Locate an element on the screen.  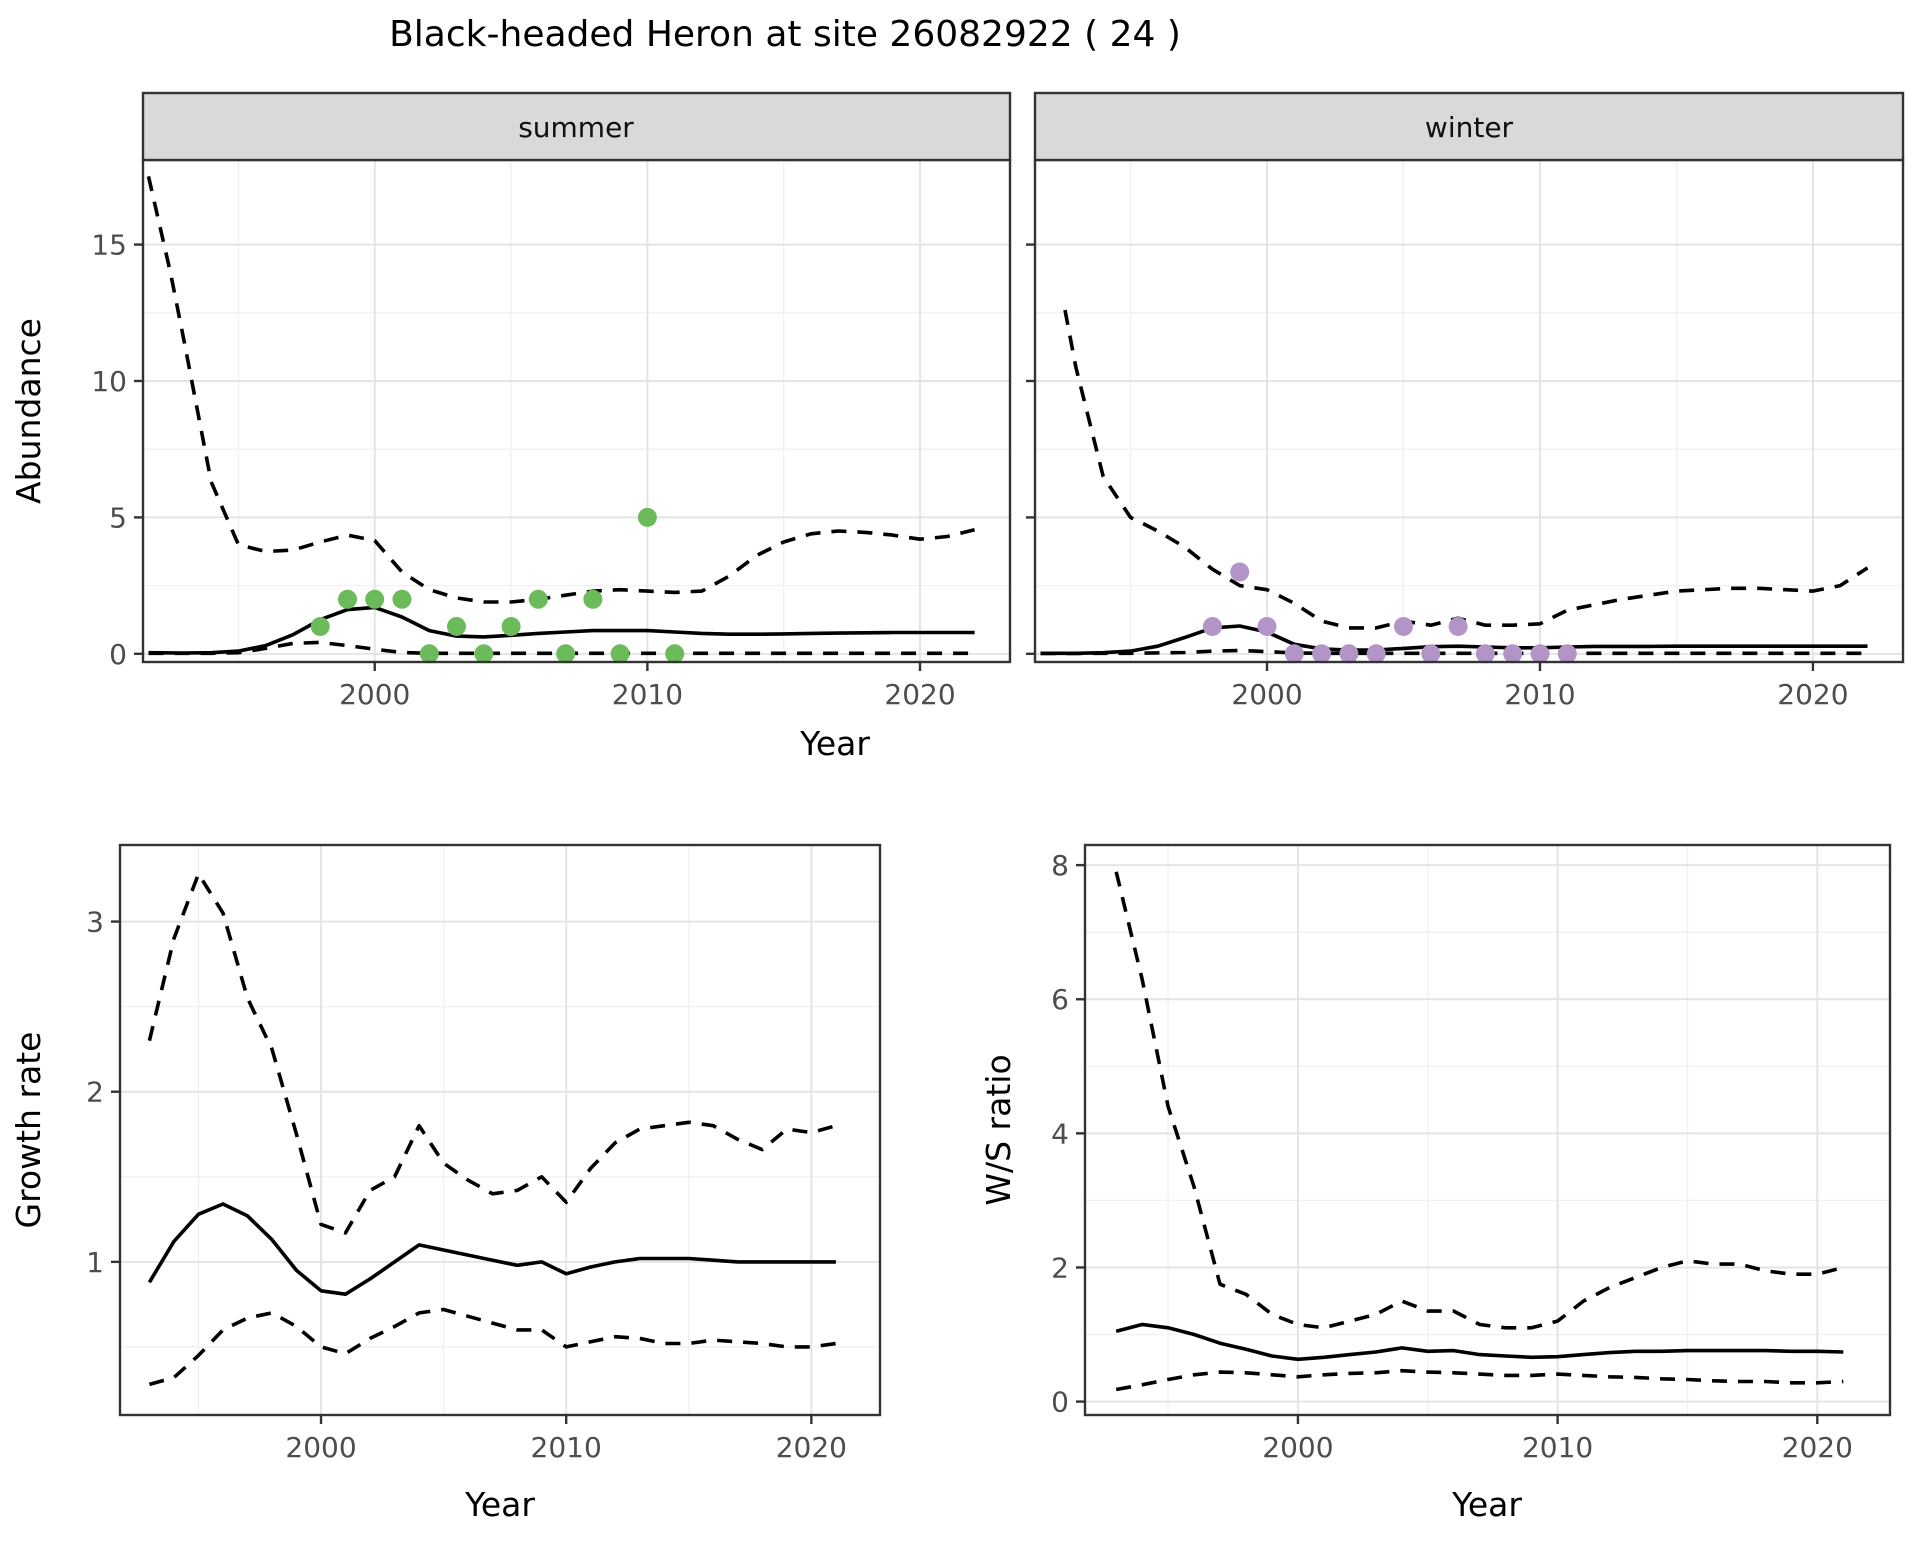
panel-border is located at coordinates (500, 1130).